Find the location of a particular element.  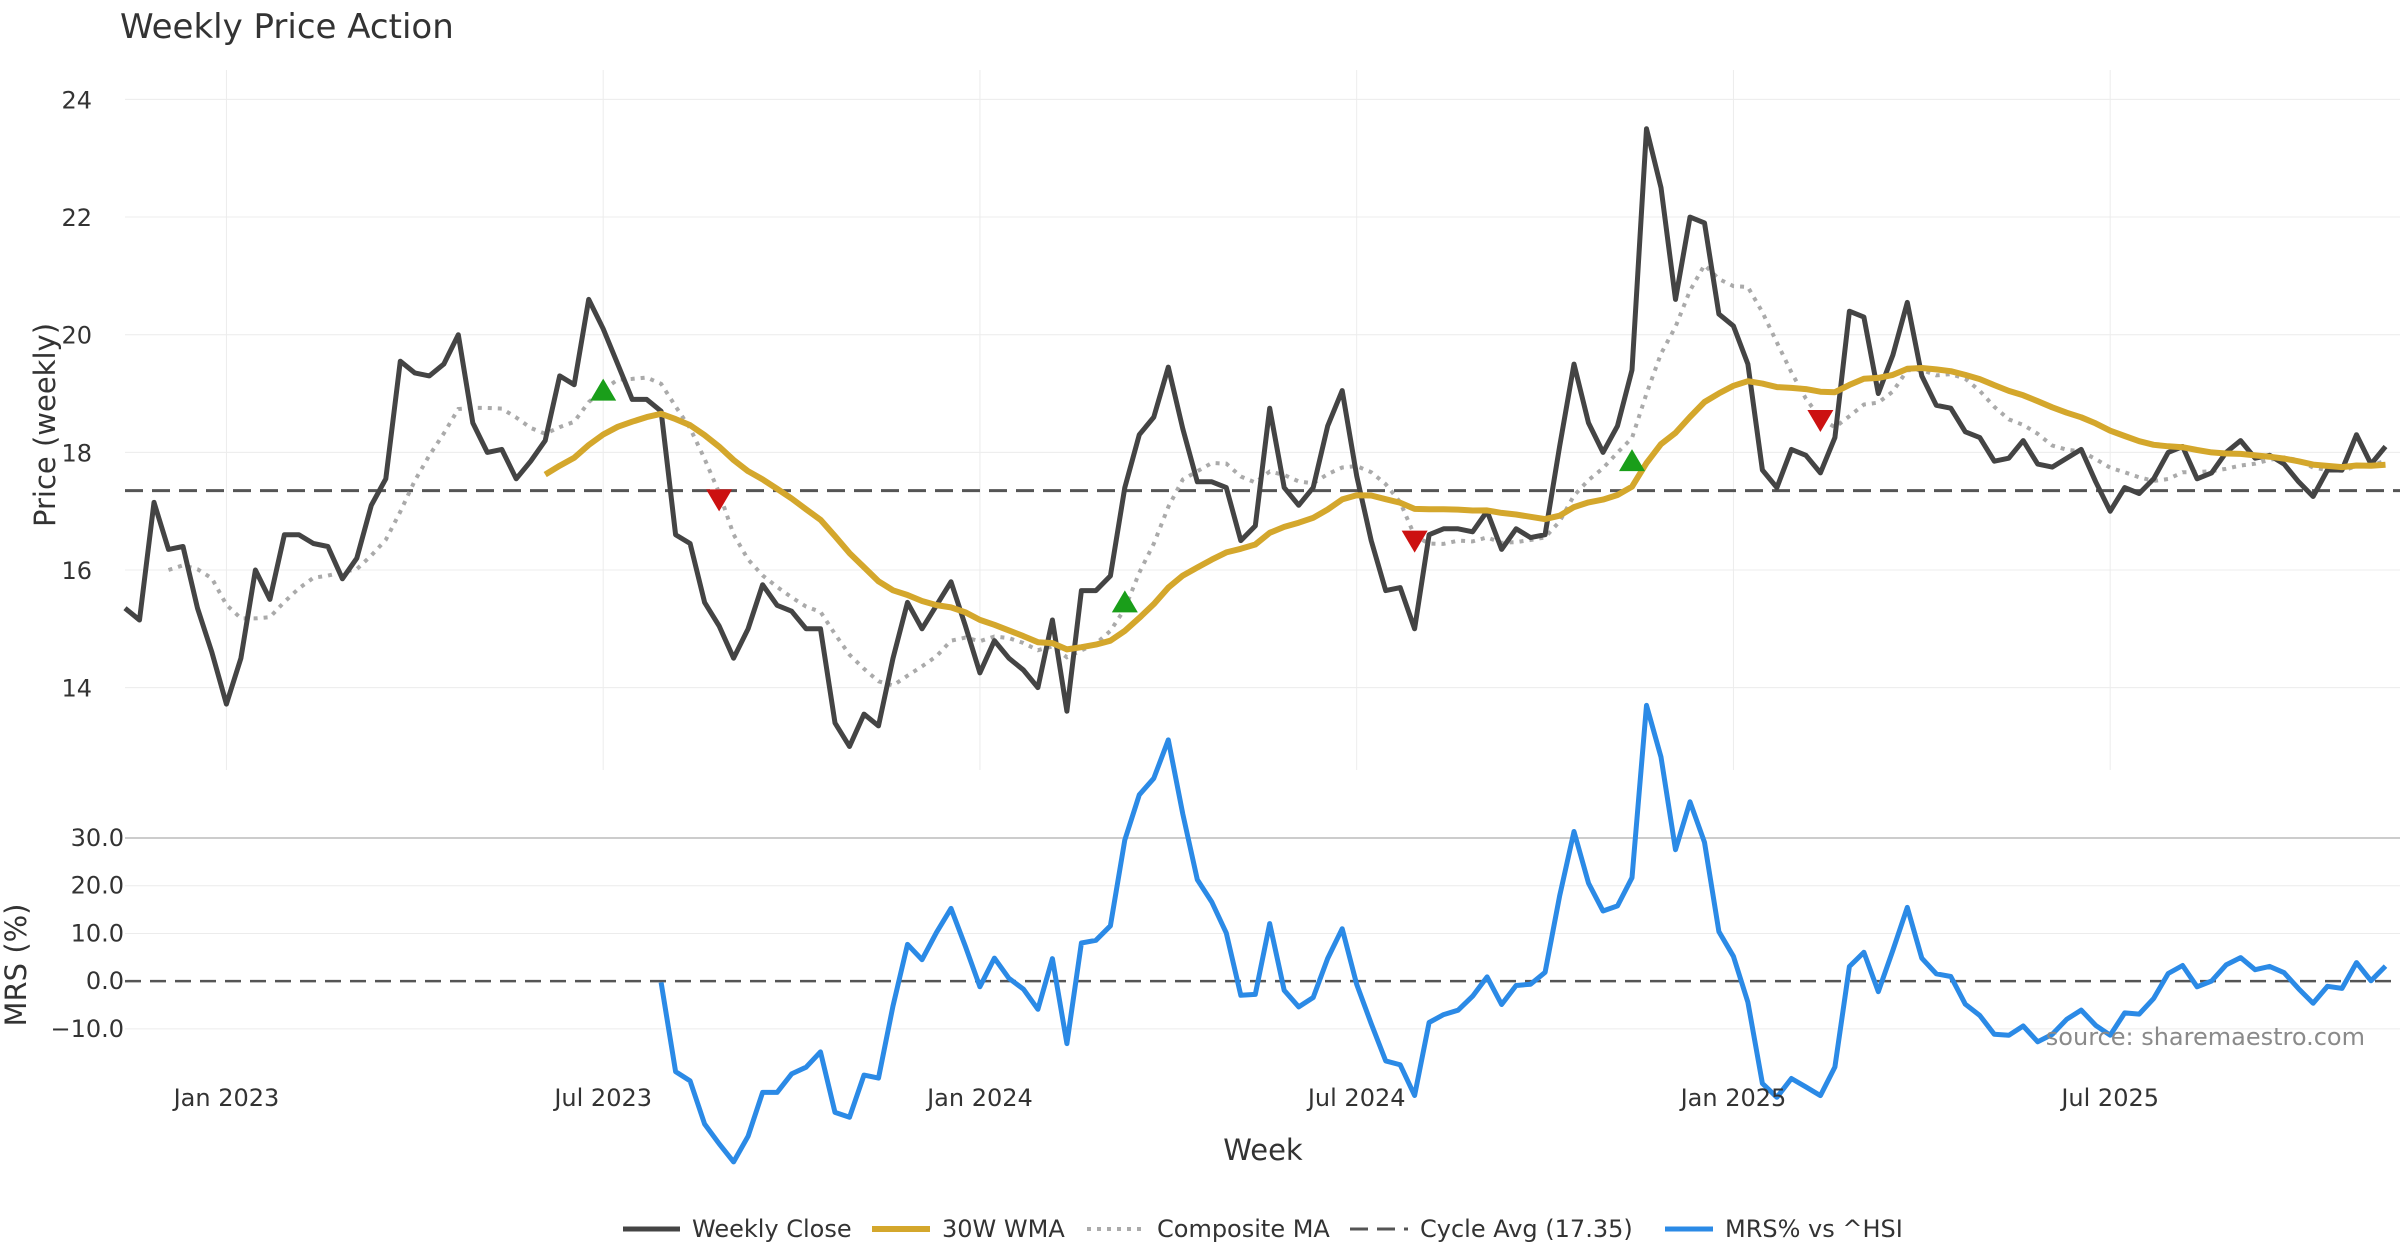

legend-item-wma: 30W WMA is located at coordinates (968, 1229).